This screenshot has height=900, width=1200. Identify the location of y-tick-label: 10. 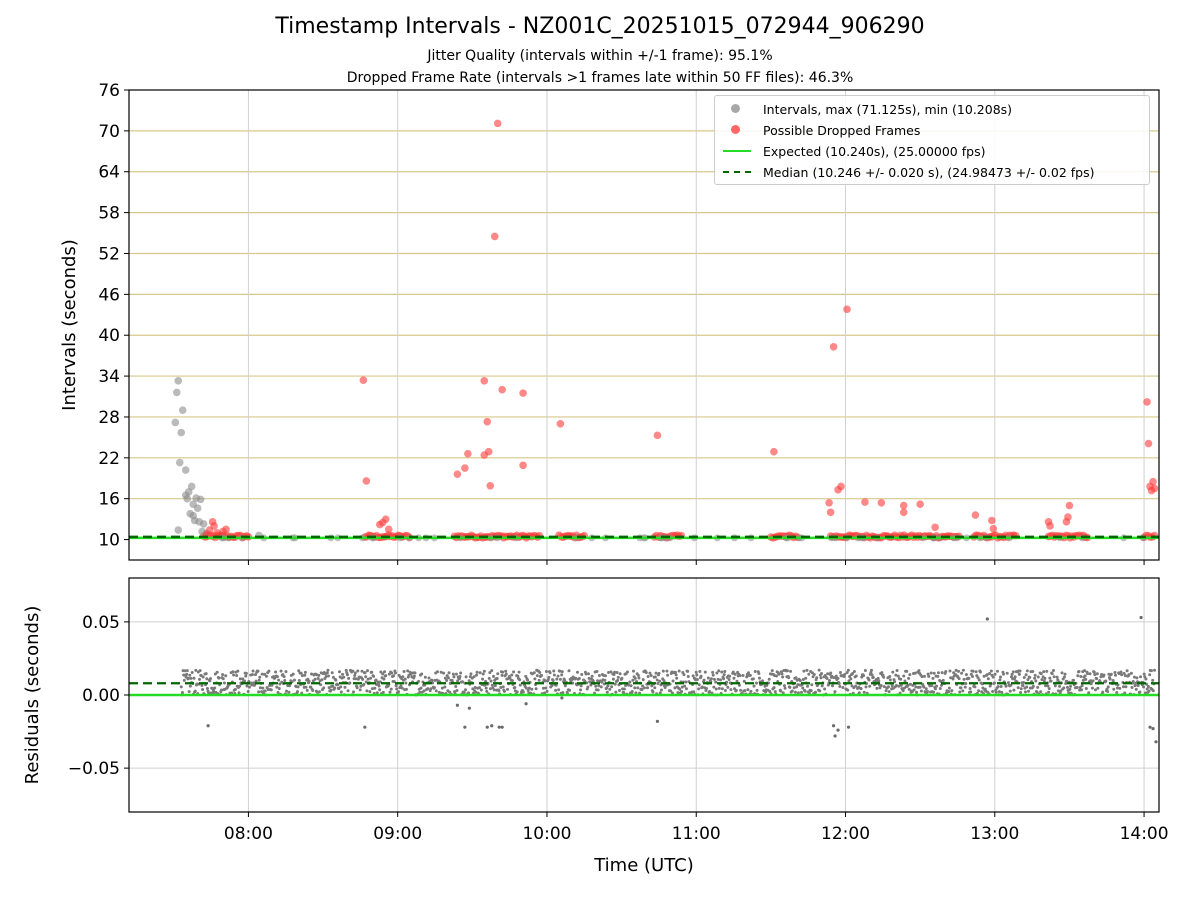
(109, 541).